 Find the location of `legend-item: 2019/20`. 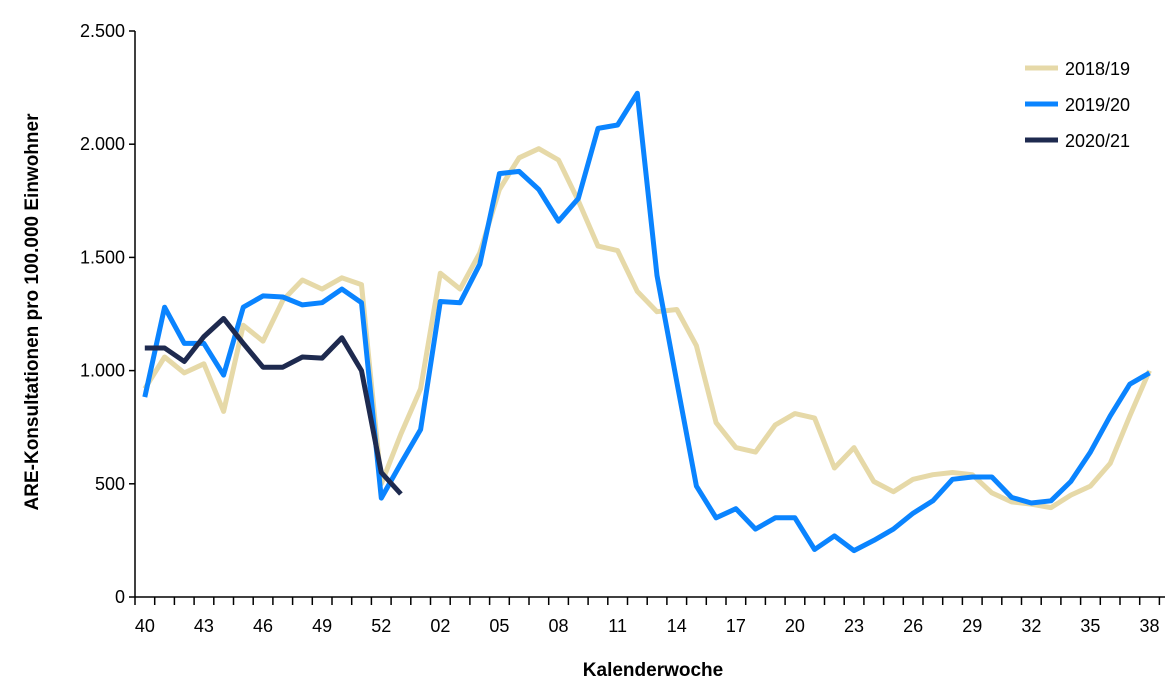

legend-item: 2019/20 is located at coordinates (1077, 105).